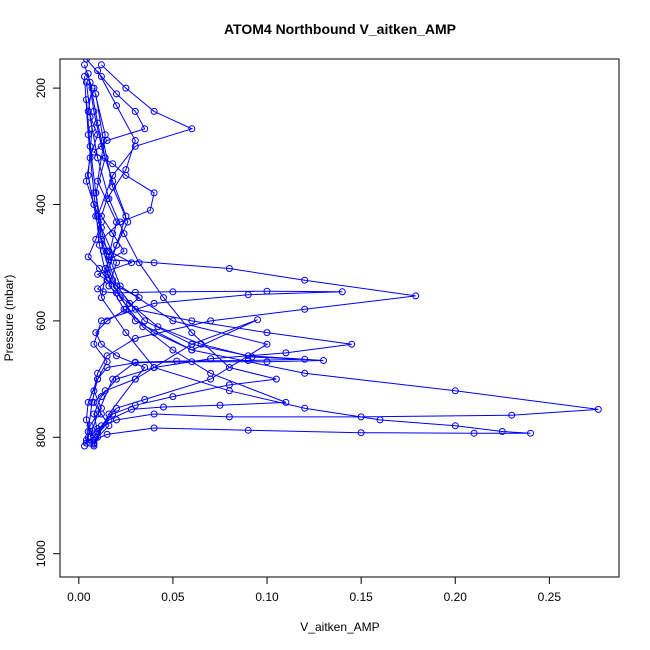 The image size is (650, 650). I want to click on x-tick-label: 0.10, so click(267, 597).